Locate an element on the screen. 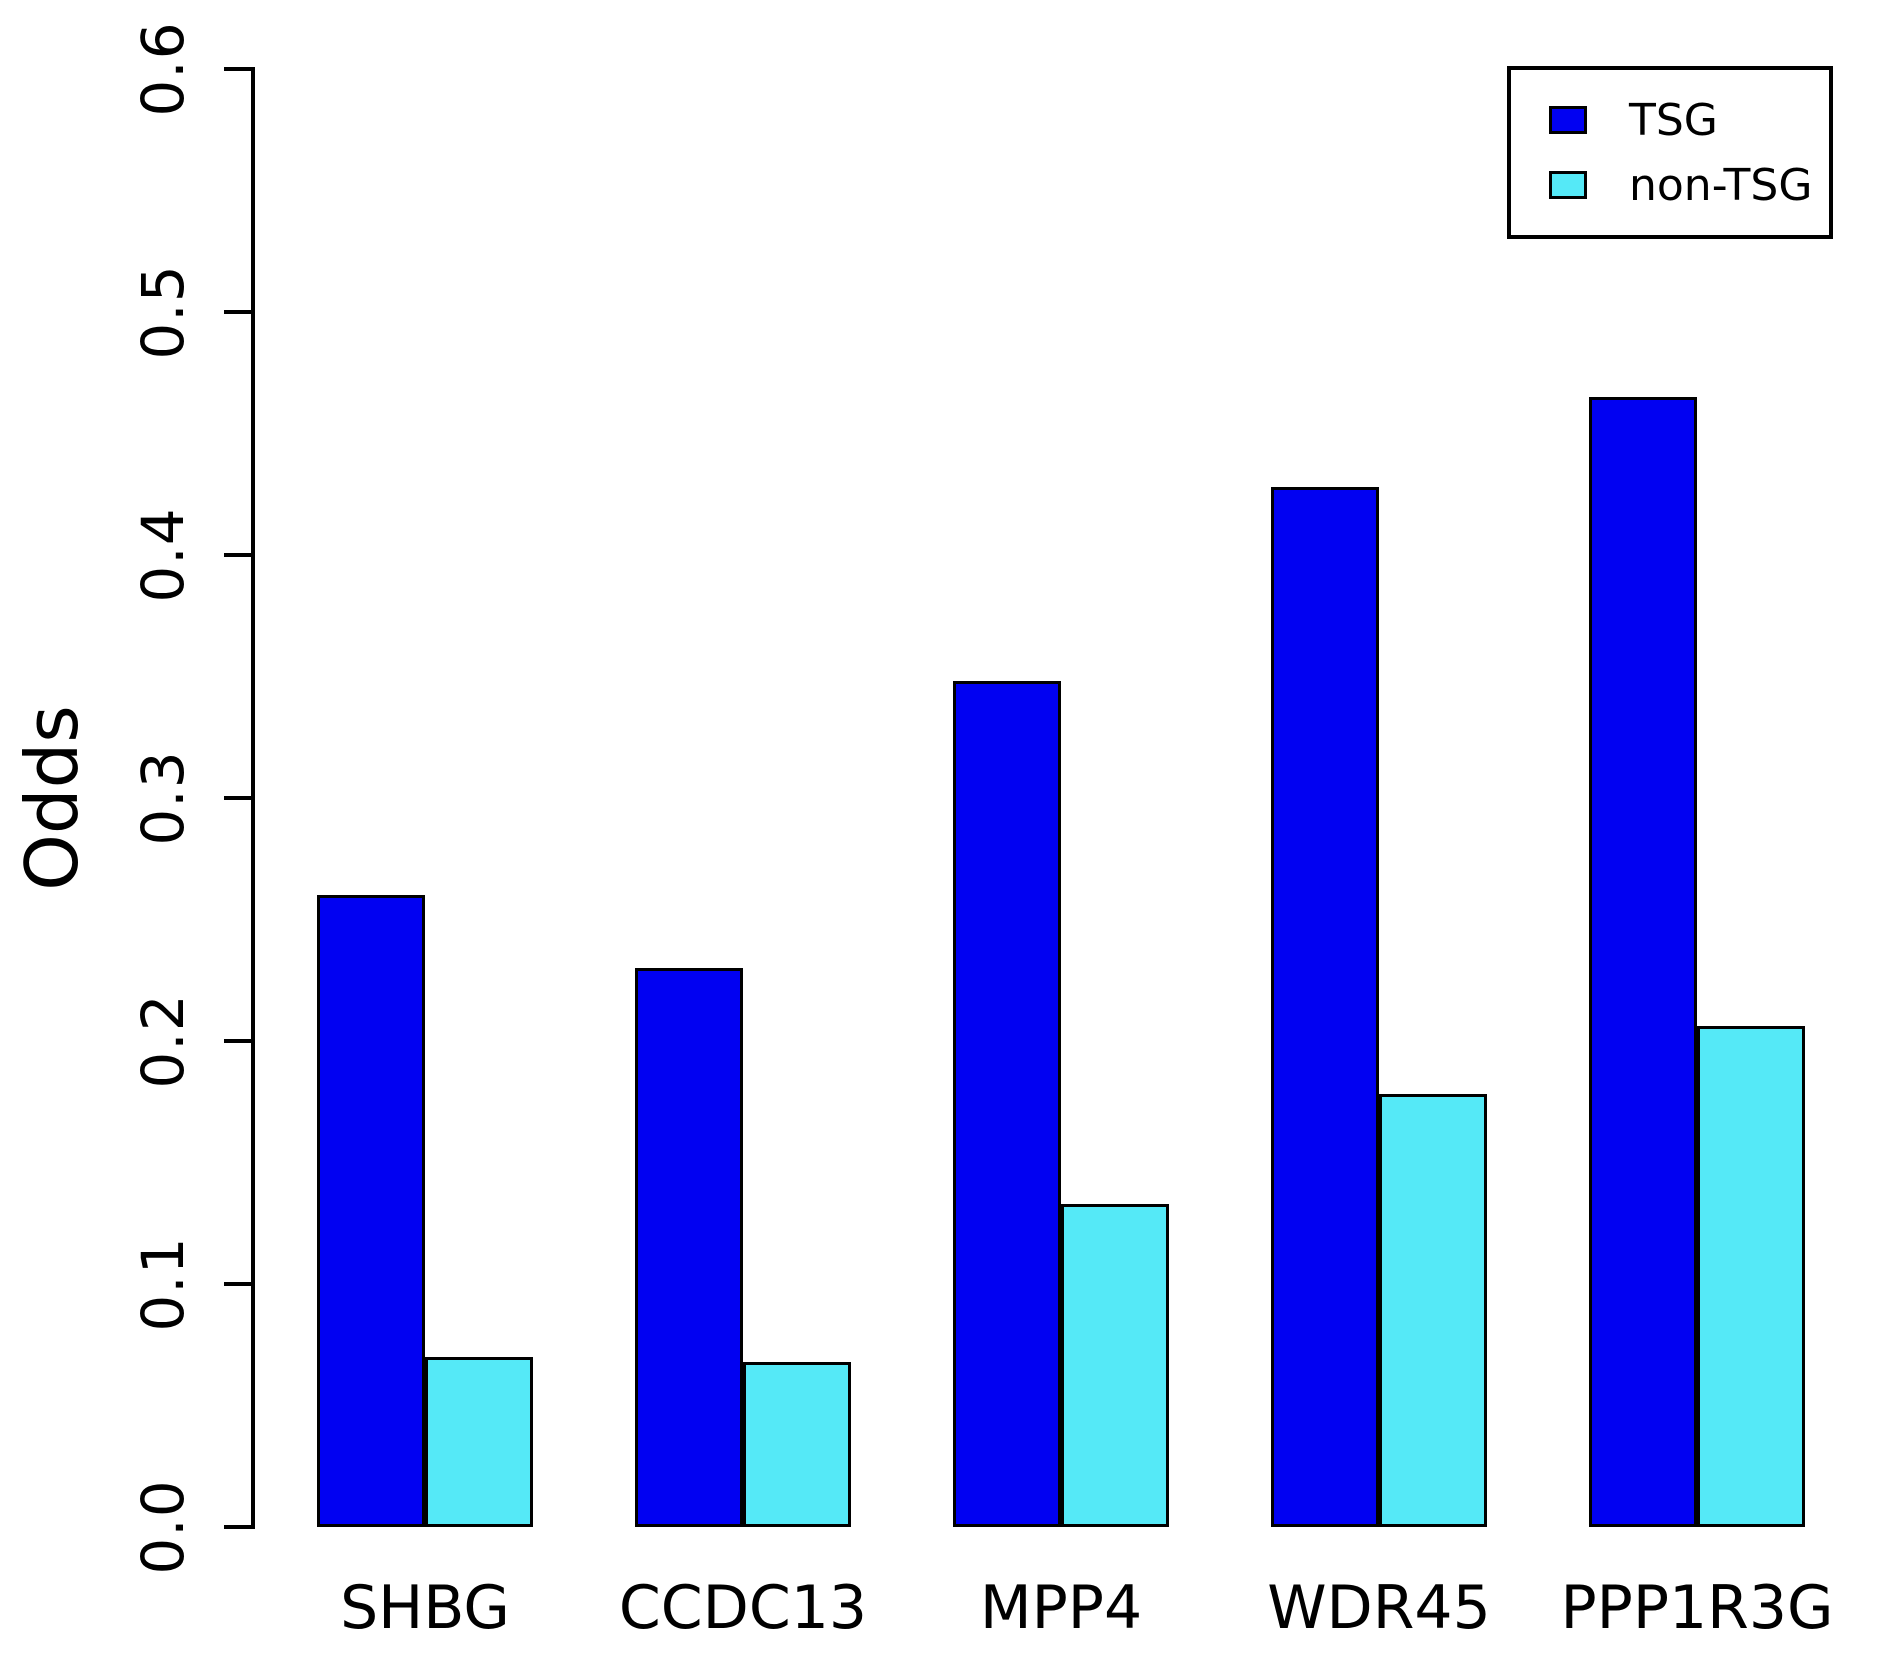 This screenshot has width=1878, height=1671. legend-swatch-non-tsg is located at coordinates (1568, 185).